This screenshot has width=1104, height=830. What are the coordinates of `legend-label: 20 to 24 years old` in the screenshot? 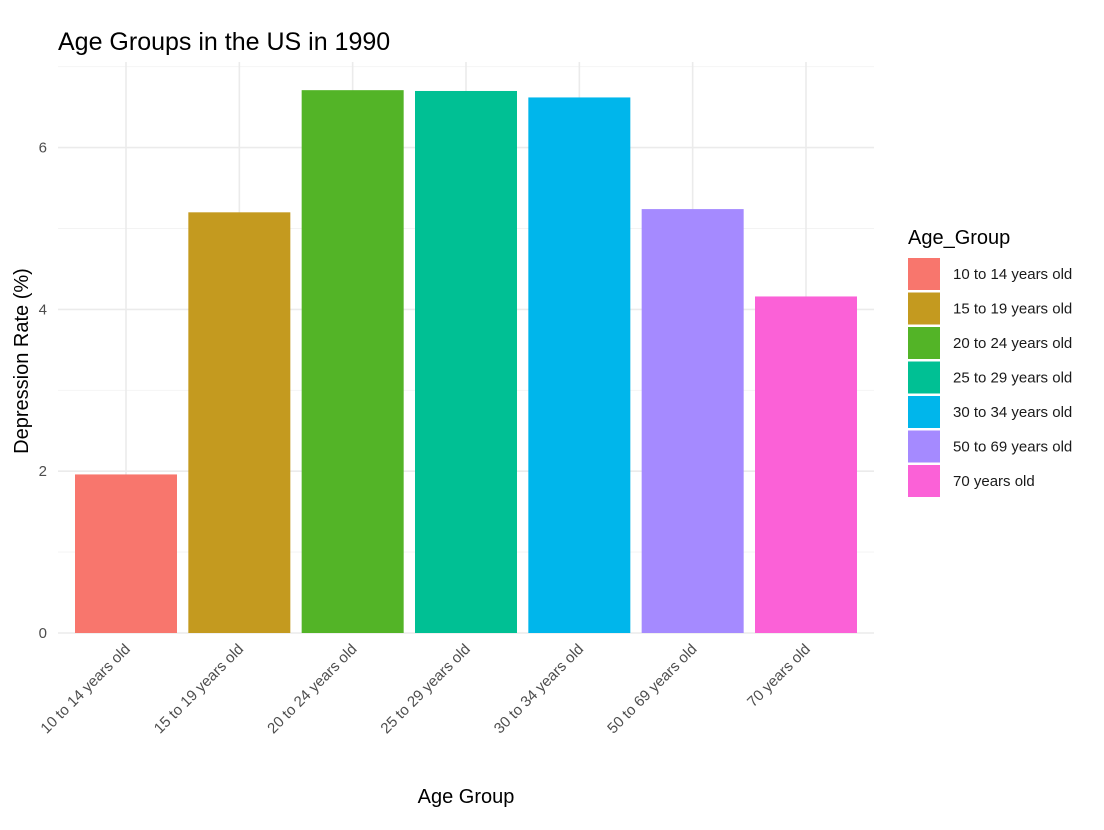 It's located at (1012, 343).